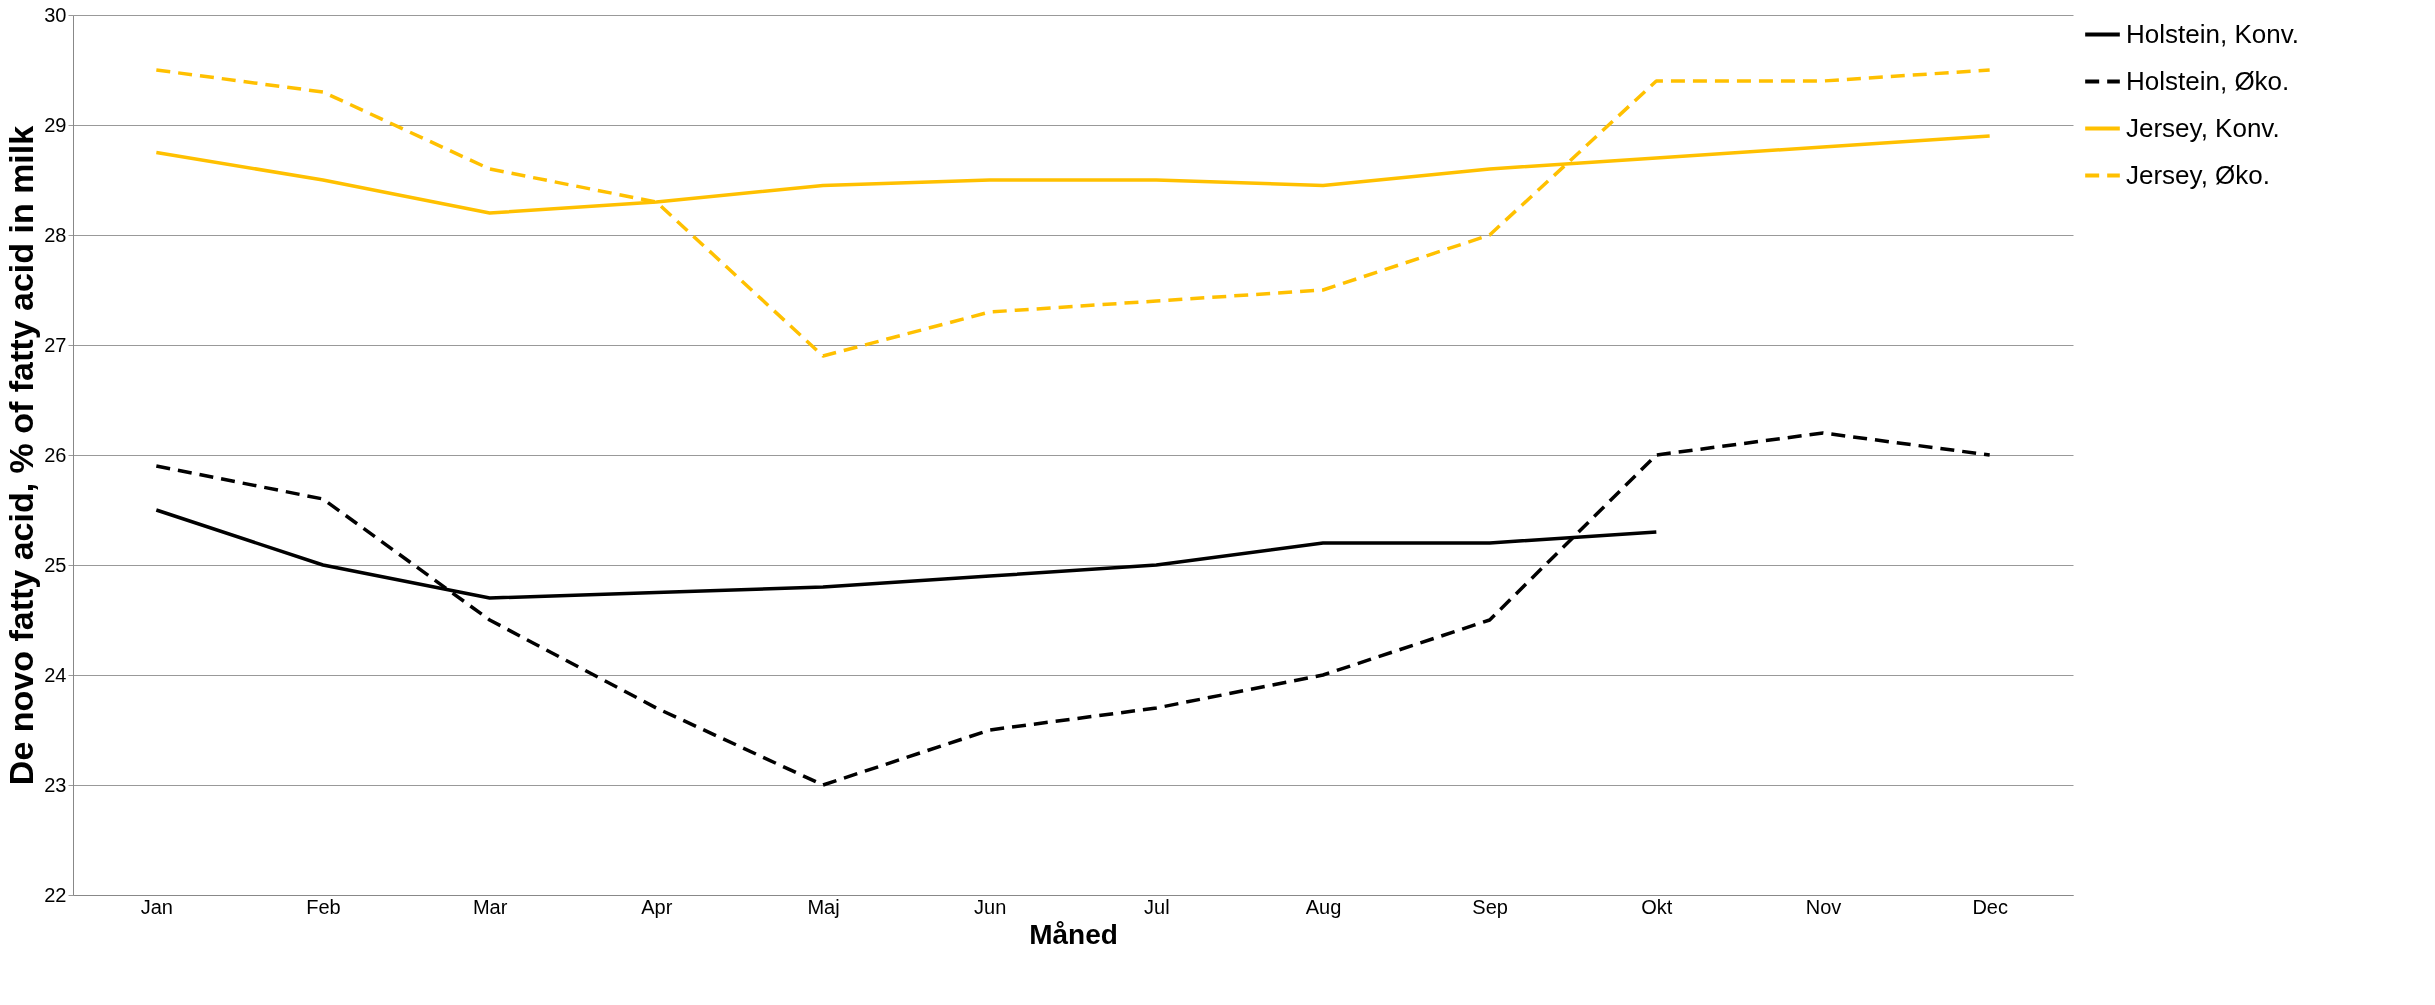 The height and width of the screenshot is (1005, 2435). Describe the element at coordinates (1990, 906) in the screenshot. I see `x-tick-label: Dec` at that location.